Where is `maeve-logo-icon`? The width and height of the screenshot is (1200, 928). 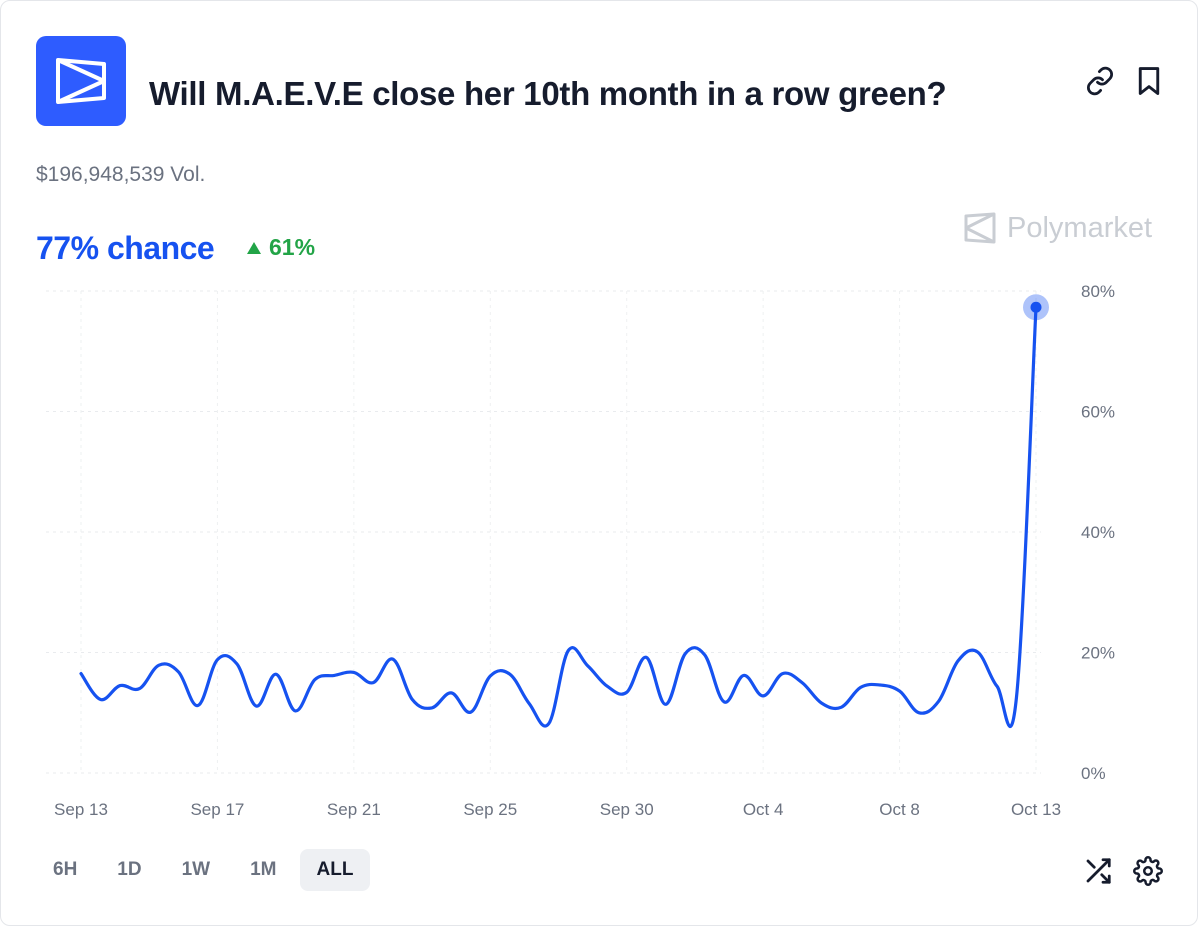
maeve-logo-icon is located at coordinates (81, 81).